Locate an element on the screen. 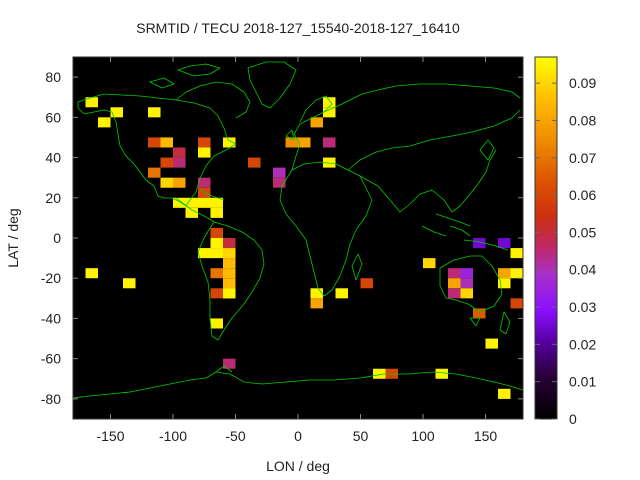  x-tick-label: 150 is located at coordinates (486, 436).